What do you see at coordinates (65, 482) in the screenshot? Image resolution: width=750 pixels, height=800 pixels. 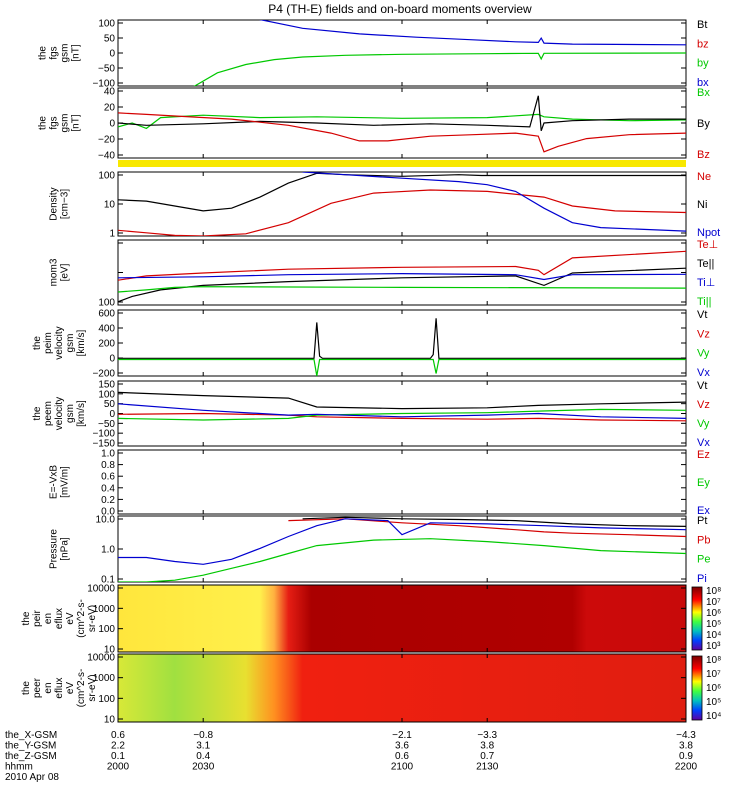 I see `y-axis-label: [mV/m]` at bounding box center [65, 482].